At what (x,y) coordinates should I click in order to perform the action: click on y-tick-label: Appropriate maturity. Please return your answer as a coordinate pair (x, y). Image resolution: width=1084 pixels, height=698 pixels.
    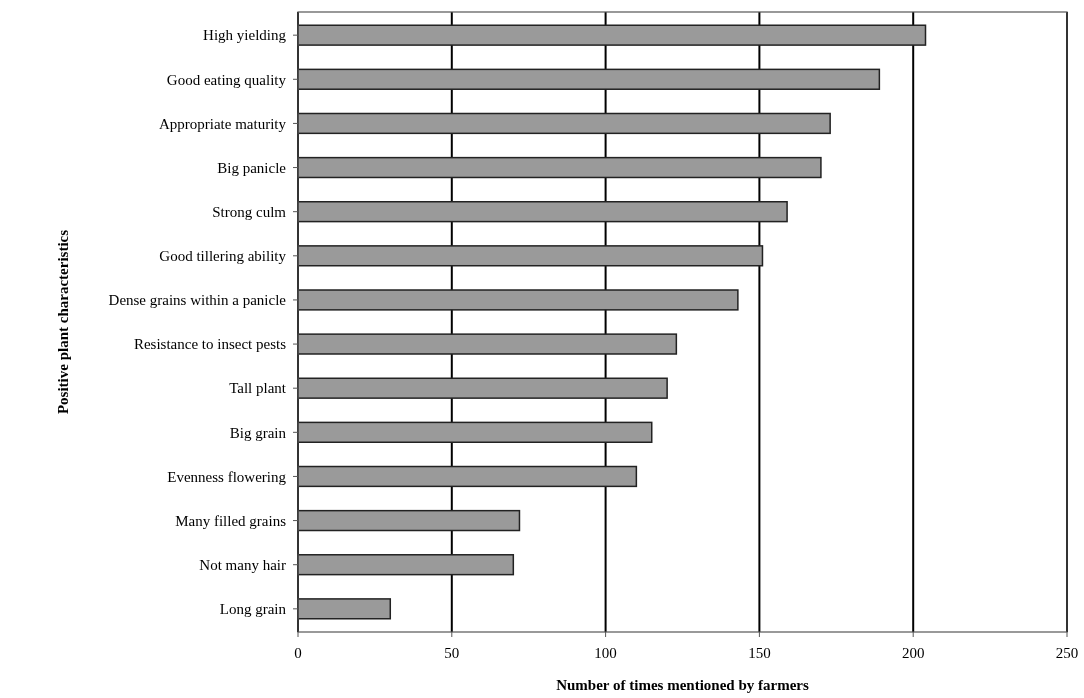
    Looking at the image, I should click on (222, 123).